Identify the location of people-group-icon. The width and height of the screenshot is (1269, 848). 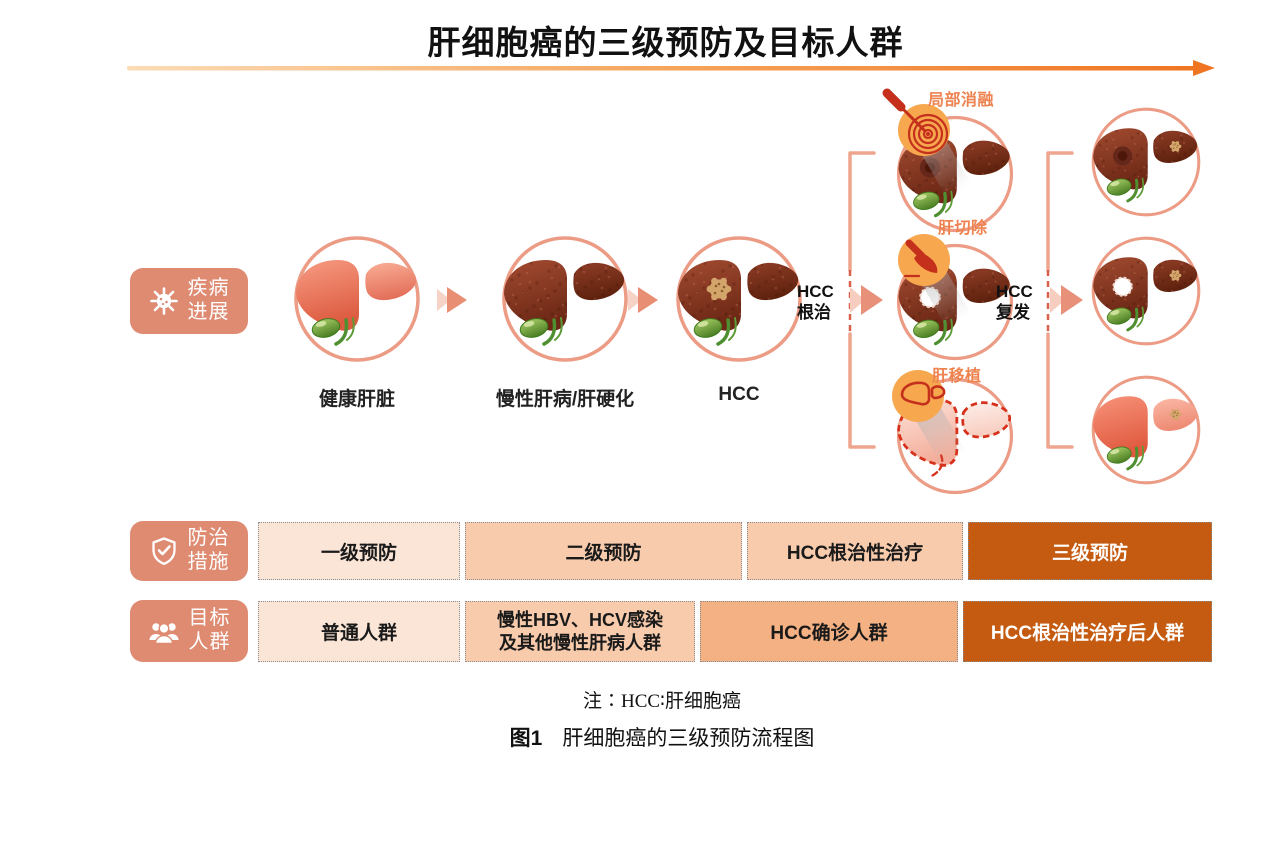
(163, 633).